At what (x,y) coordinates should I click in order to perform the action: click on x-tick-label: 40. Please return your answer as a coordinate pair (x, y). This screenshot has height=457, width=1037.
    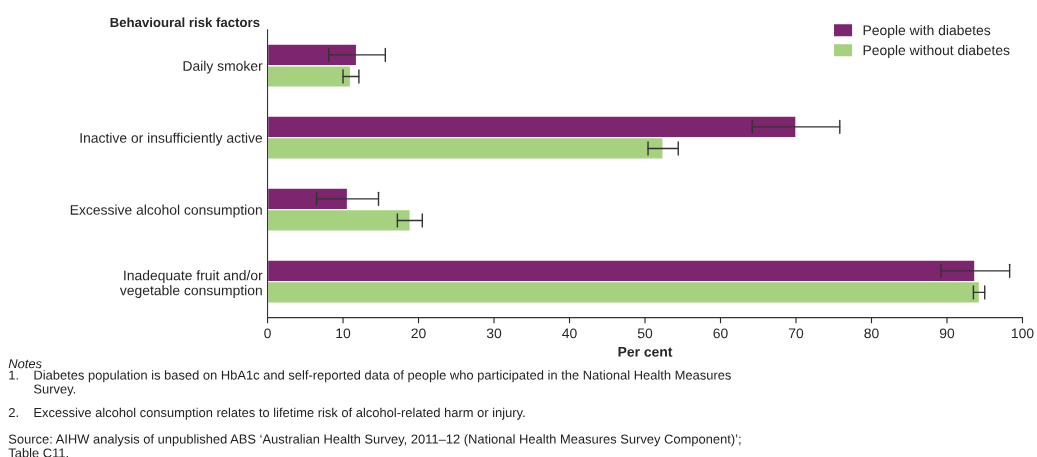
    Looking at the image, I should click on (569, 333).